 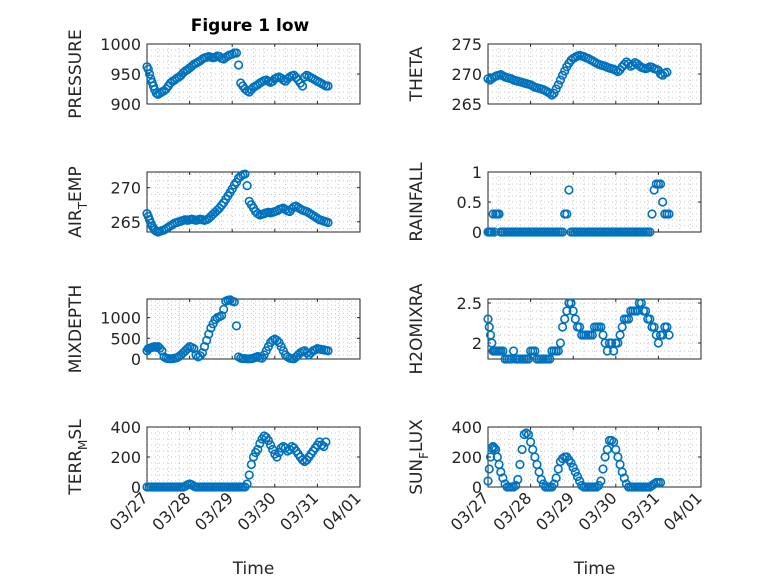 I want to click on axes-background, so click(x=594, y=329).